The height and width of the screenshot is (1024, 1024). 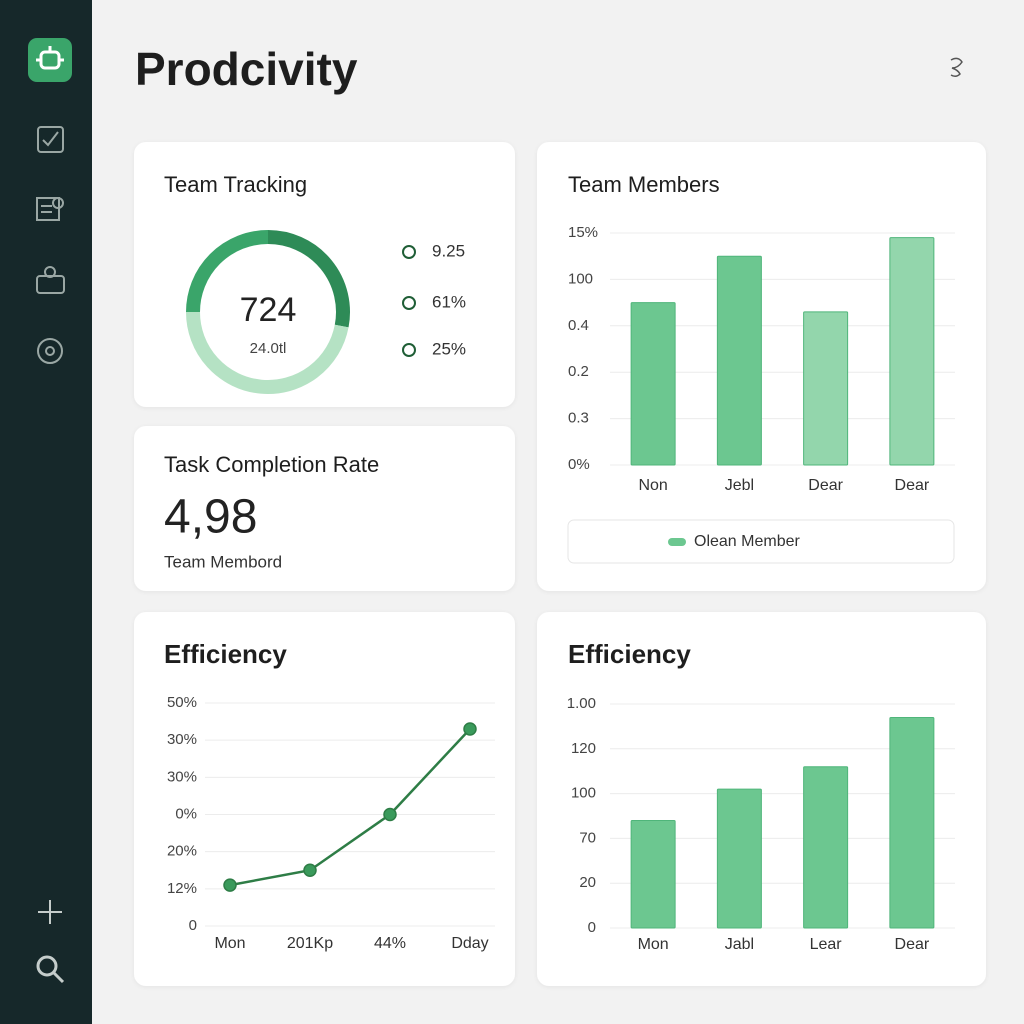 I want to click on y-tick-label: 50%, so click(x=182, y=702).